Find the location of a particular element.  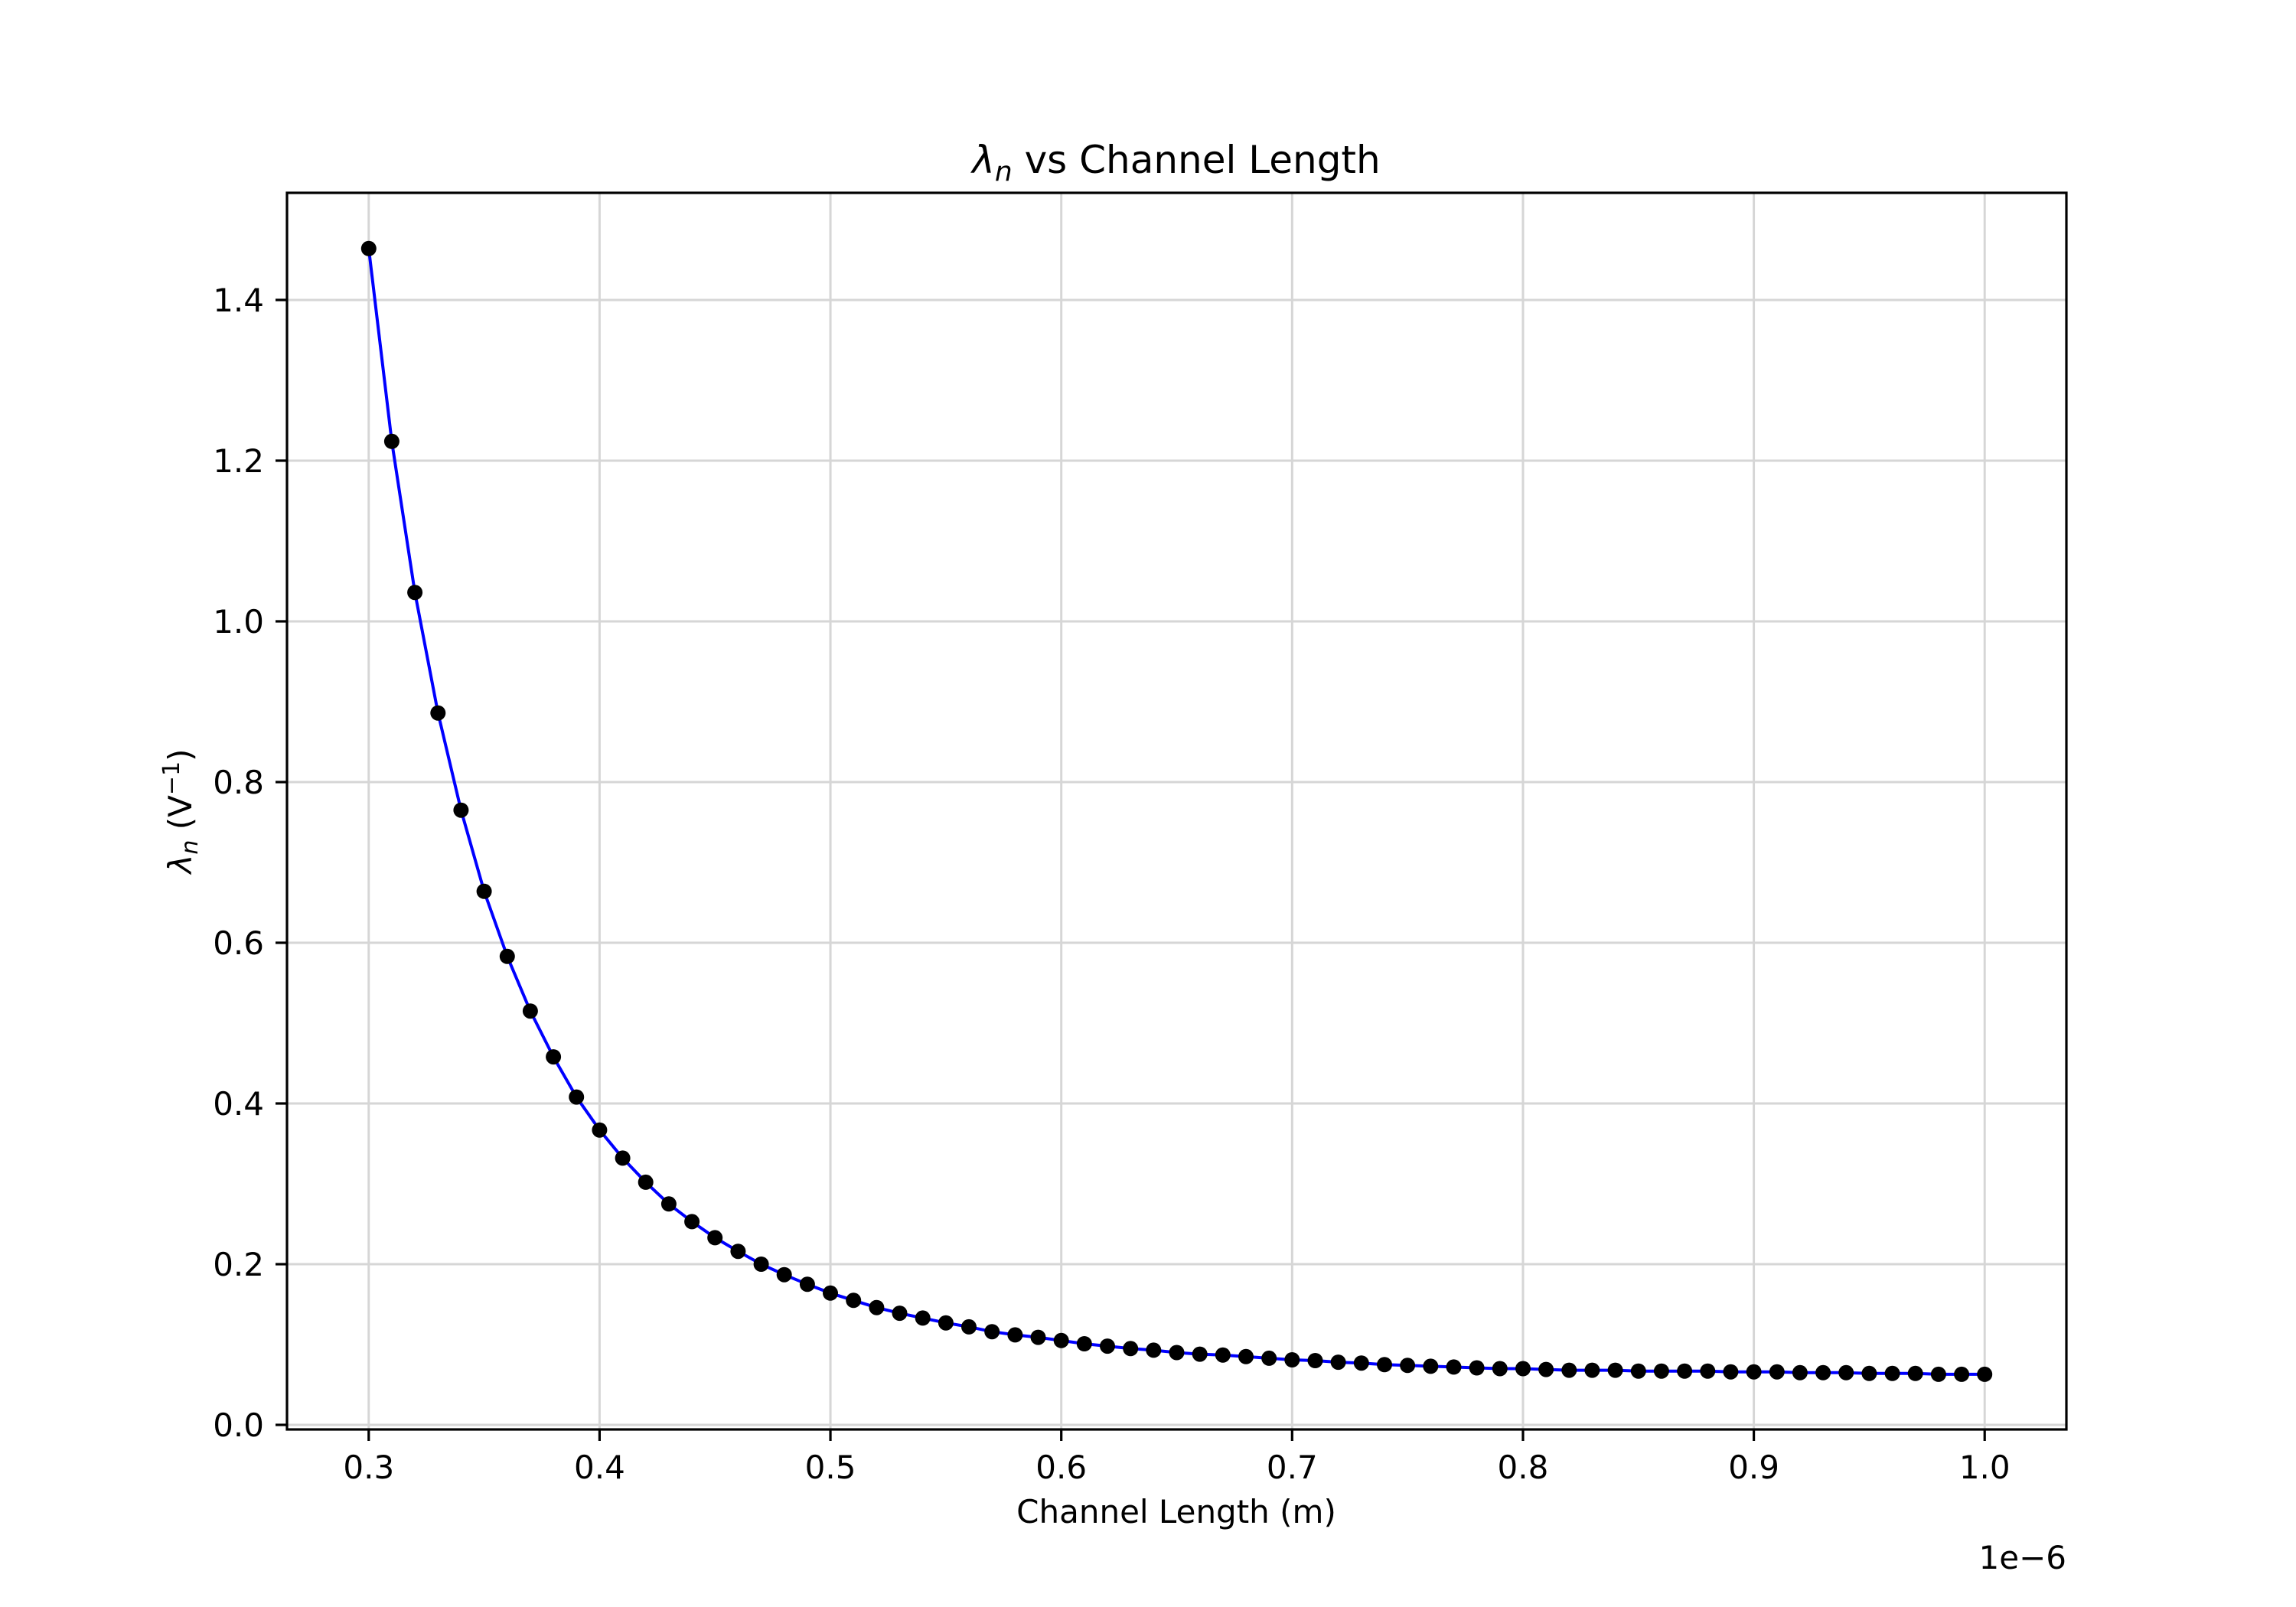

x-tick-label: 0.9 is located at coordinates (1753, 1467).